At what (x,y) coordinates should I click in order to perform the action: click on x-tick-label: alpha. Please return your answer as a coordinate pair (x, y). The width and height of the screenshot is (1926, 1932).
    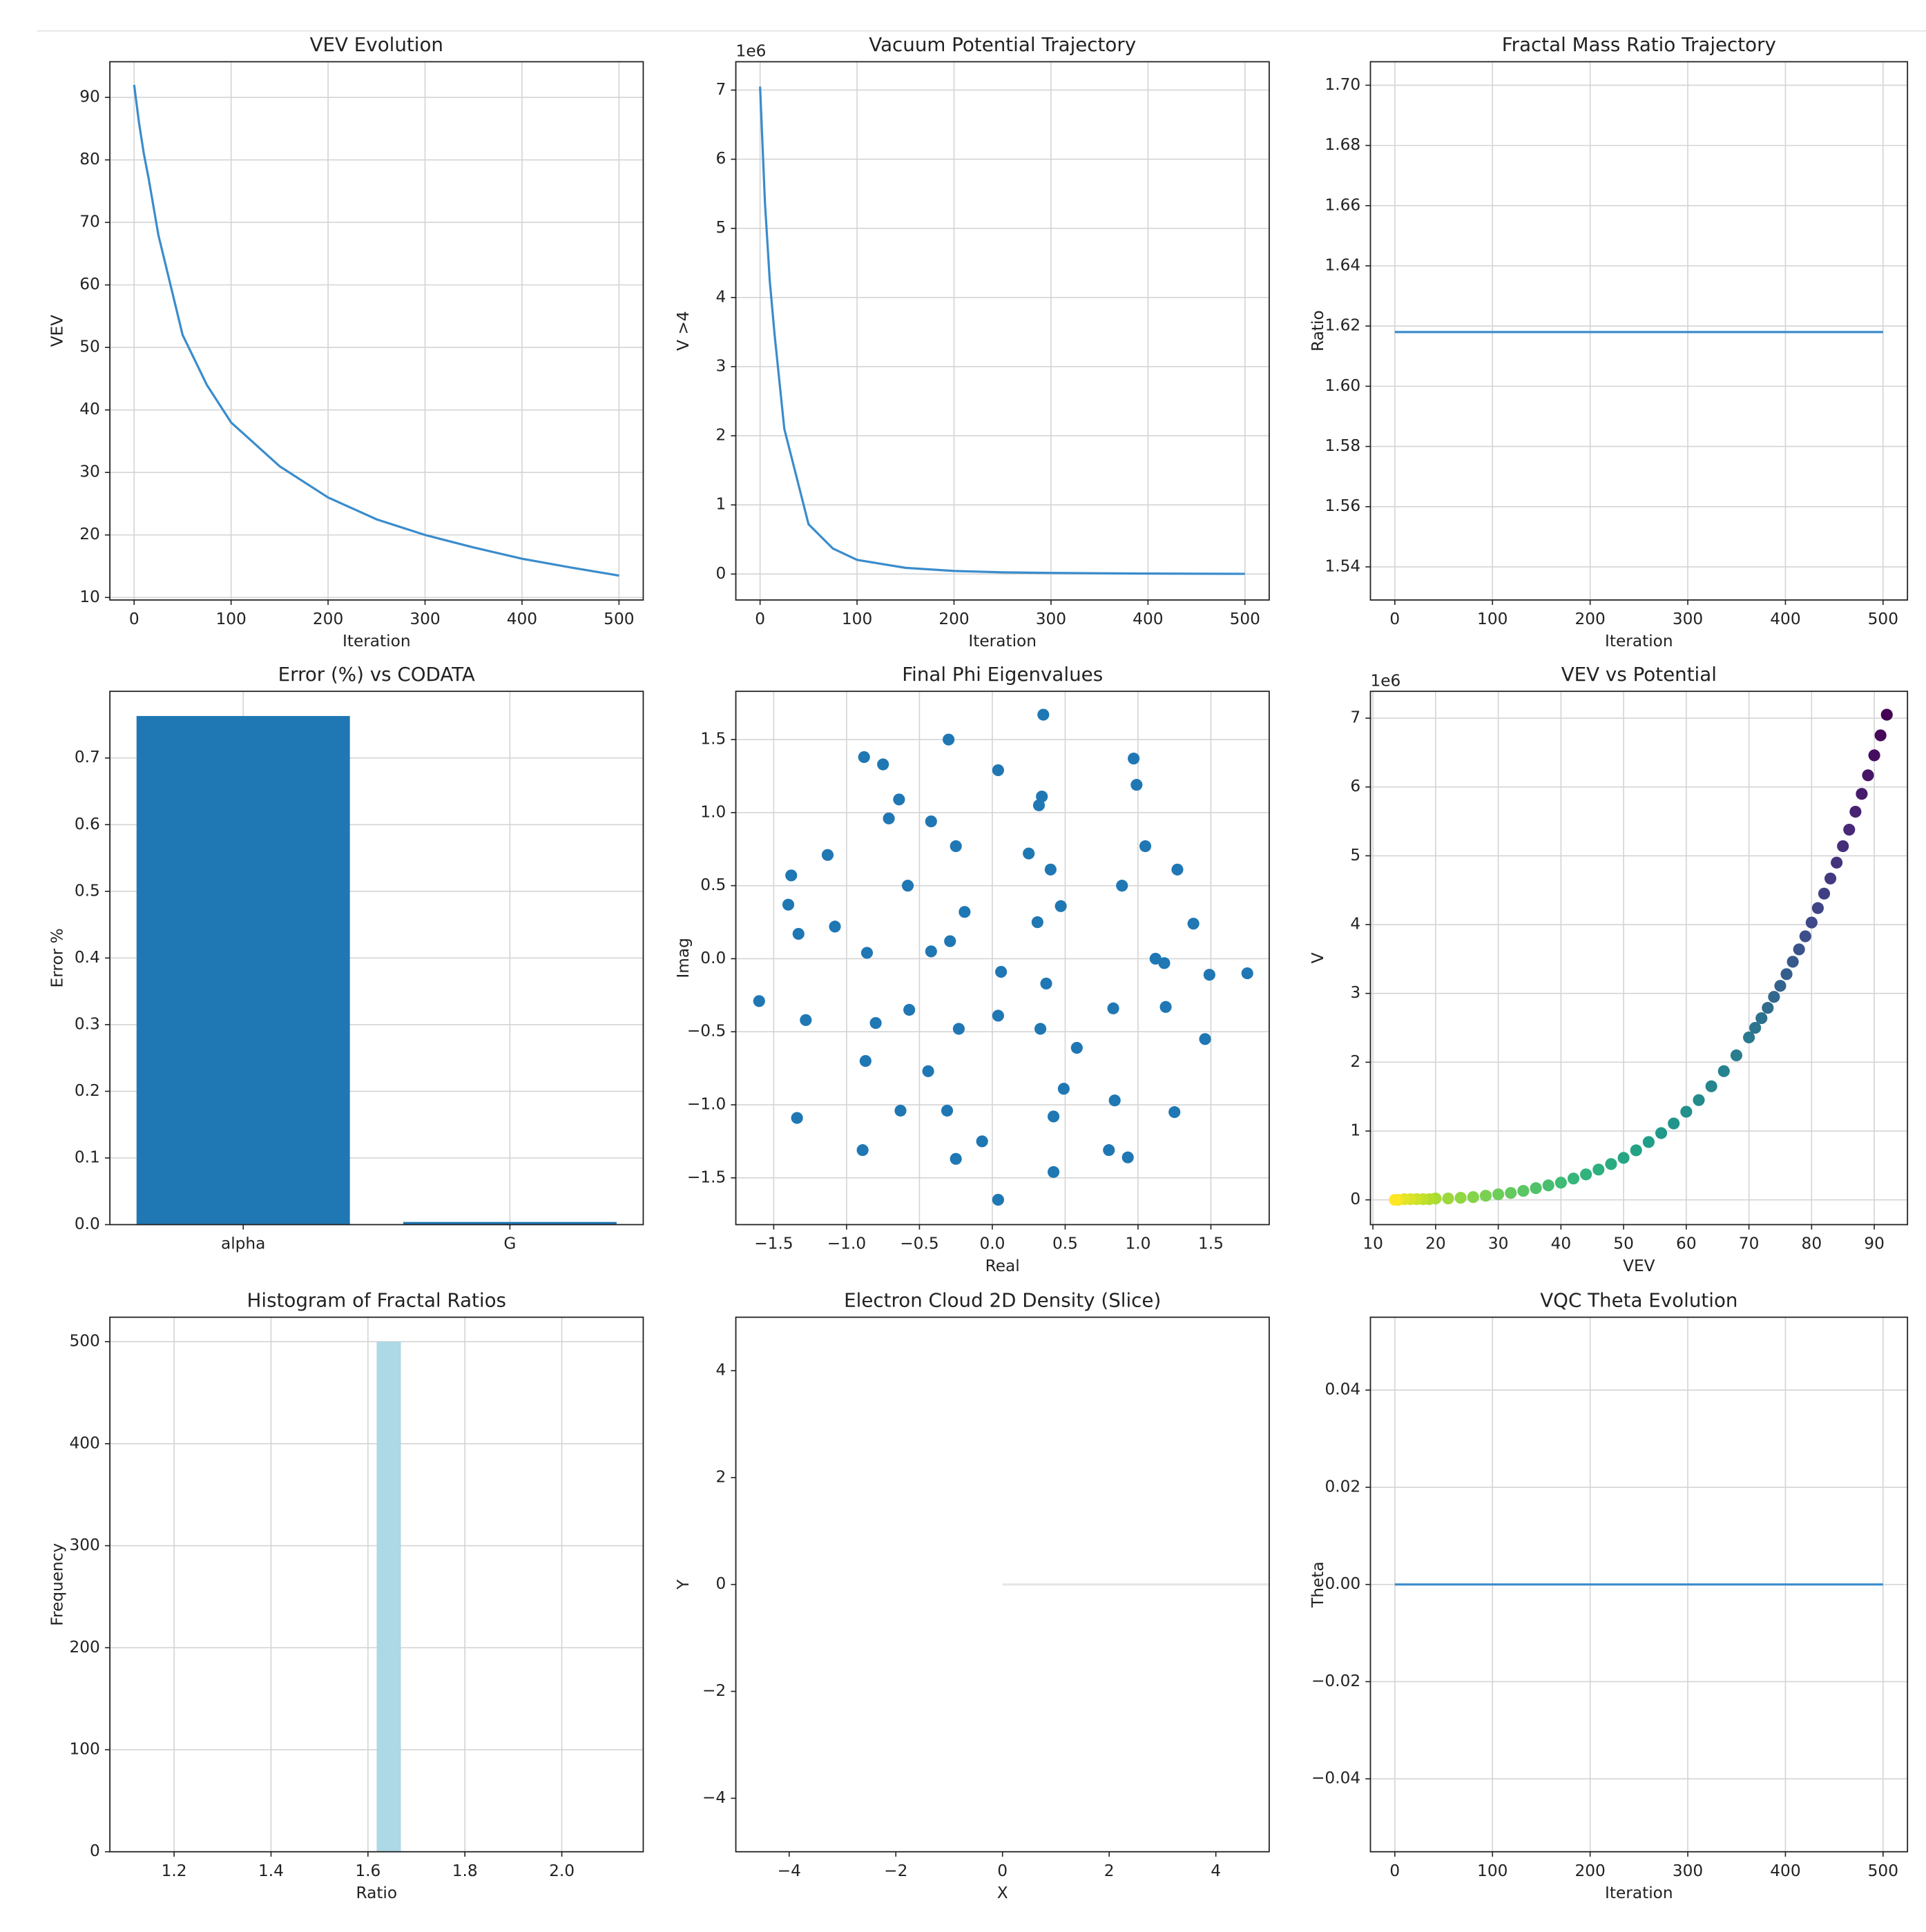
    Looking at the image, I should click on (243, 1244).